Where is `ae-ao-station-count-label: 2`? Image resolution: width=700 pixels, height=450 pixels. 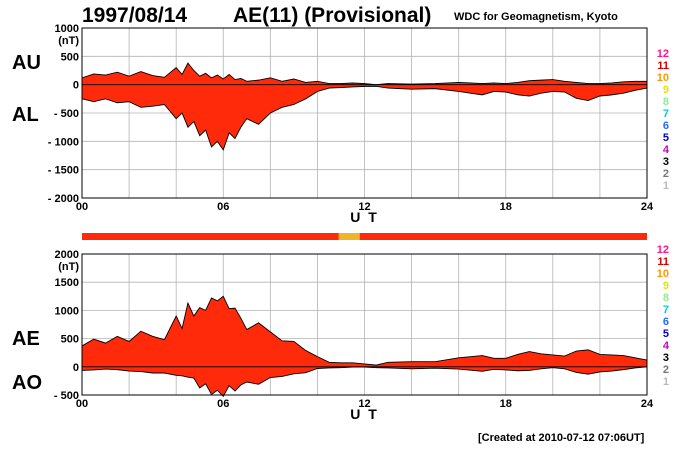 ae-ao-station-count-label: 2 is located at coordinates (666, 370).